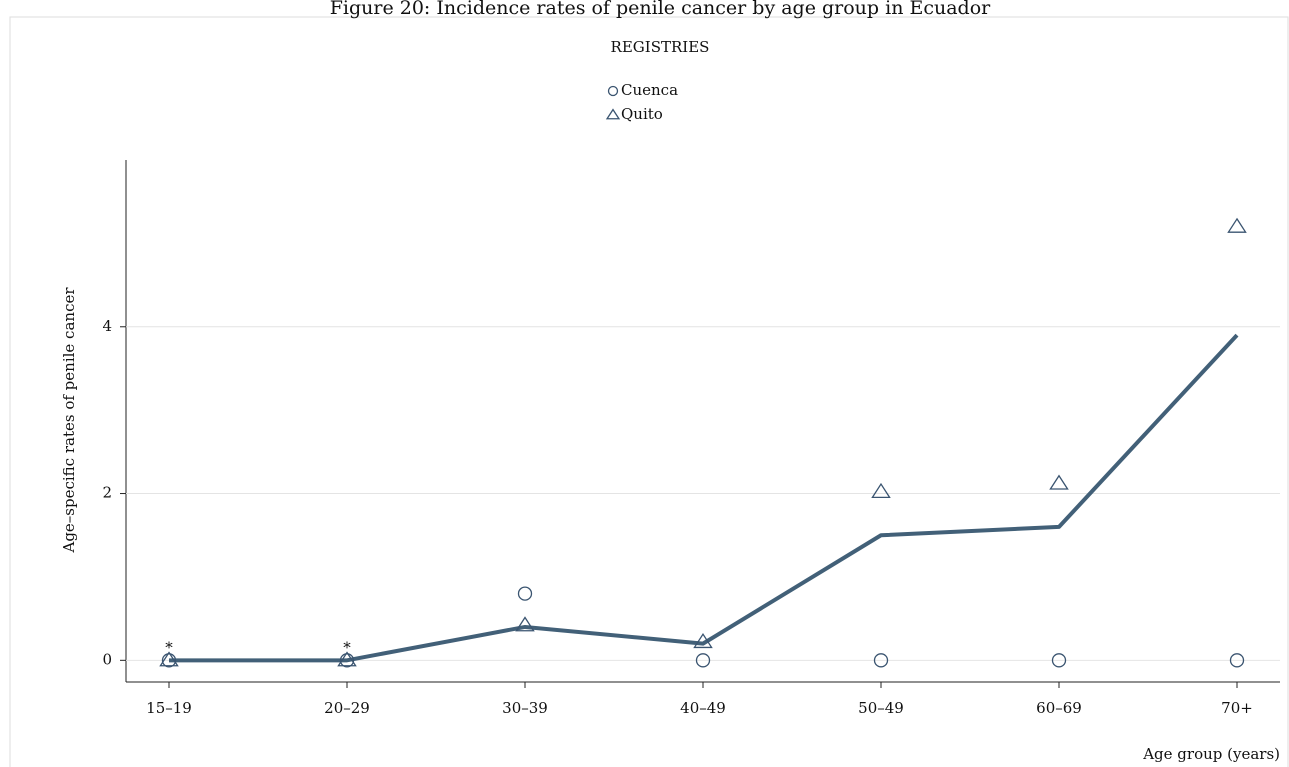  What do you see at coordinates (703, 708) in the screenshot?
I see `x-tick-label: 40–49` at bounding box center [703, 708].